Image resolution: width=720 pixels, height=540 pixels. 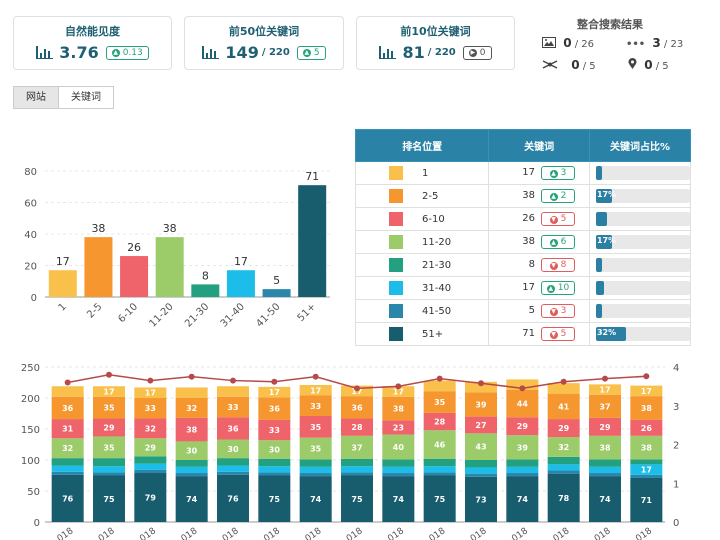 I want to click on segment-value-label: 73, so click(x=480, y=499).